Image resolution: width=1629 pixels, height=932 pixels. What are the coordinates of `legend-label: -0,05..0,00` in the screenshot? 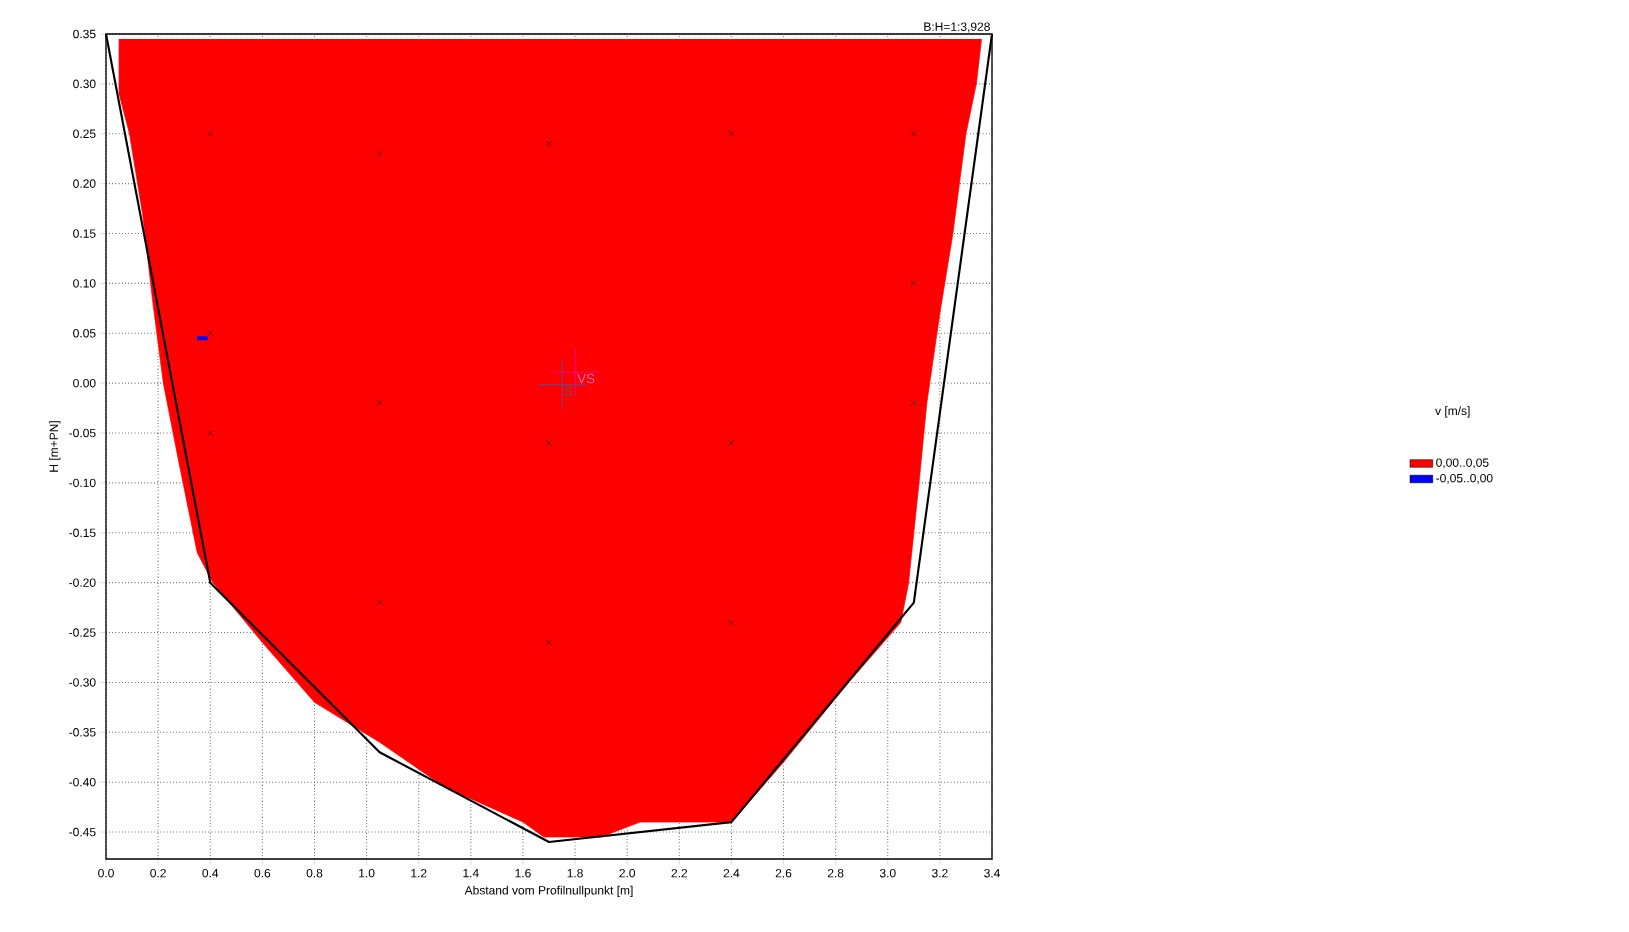 It's located at (1464, 478).